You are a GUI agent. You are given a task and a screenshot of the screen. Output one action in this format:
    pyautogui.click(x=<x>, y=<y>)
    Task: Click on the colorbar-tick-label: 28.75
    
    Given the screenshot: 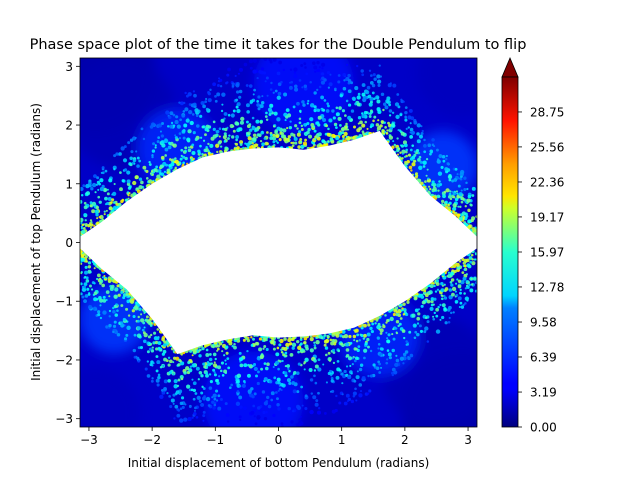 What is the action you would take?
    pyautogui.click(x=547, y=112)
    